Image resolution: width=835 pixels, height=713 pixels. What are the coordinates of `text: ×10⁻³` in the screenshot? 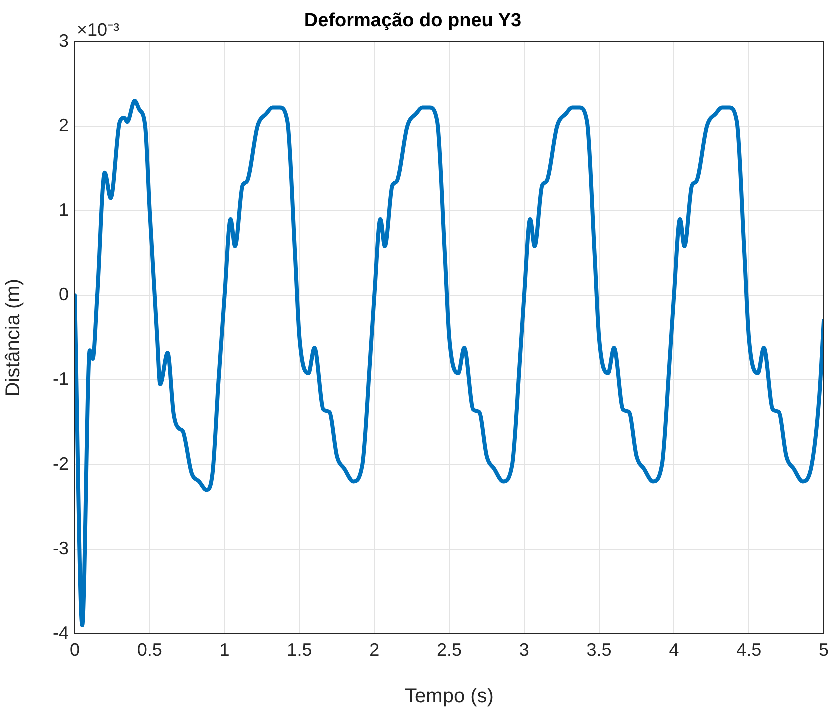 It's located at (98, 30).